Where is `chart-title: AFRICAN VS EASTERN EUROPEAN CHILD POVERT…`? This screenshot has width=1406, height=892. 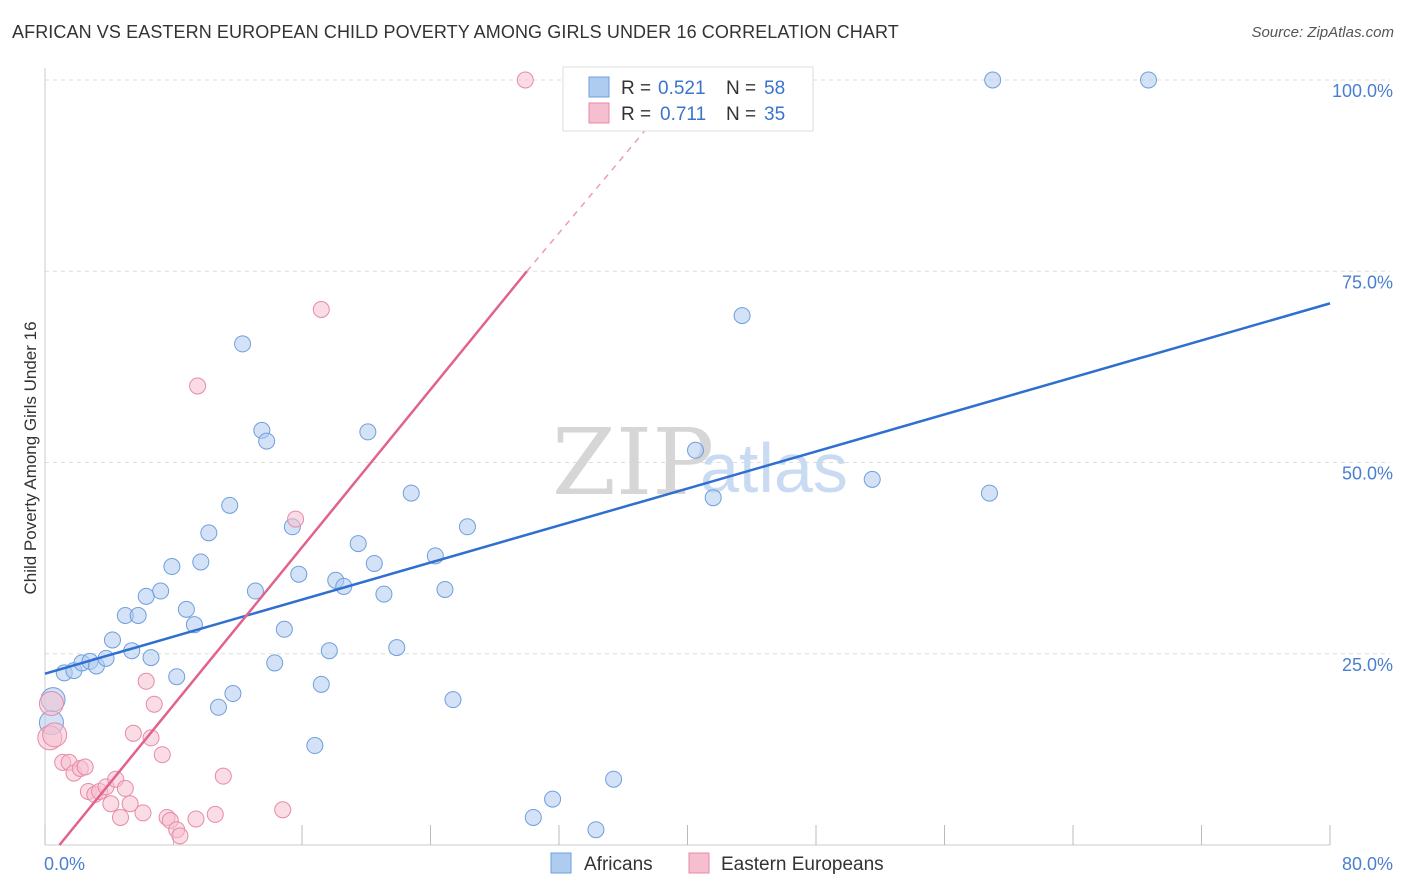
chart-title: AFRICAN VS EASTERN EUROPEAN CHILD POVERT… is located at coordinates (455, 32).